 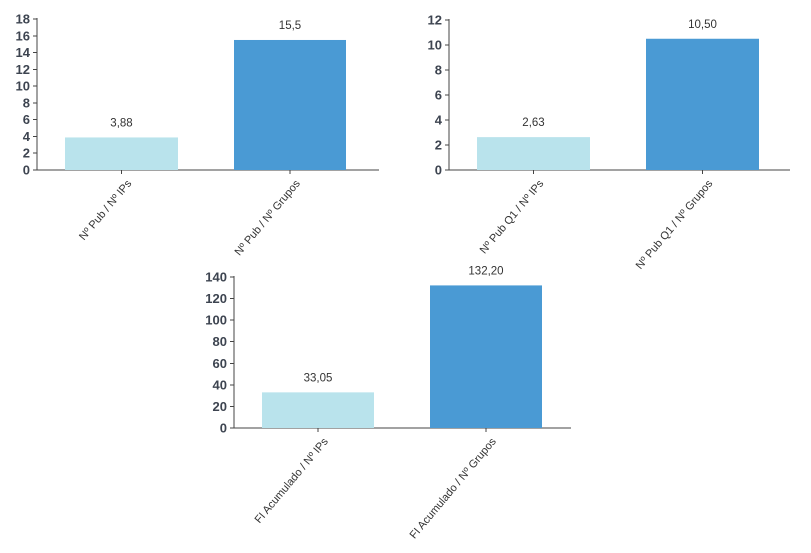 I want to click on y-tick-label: 16, so click(x=23, y=35).